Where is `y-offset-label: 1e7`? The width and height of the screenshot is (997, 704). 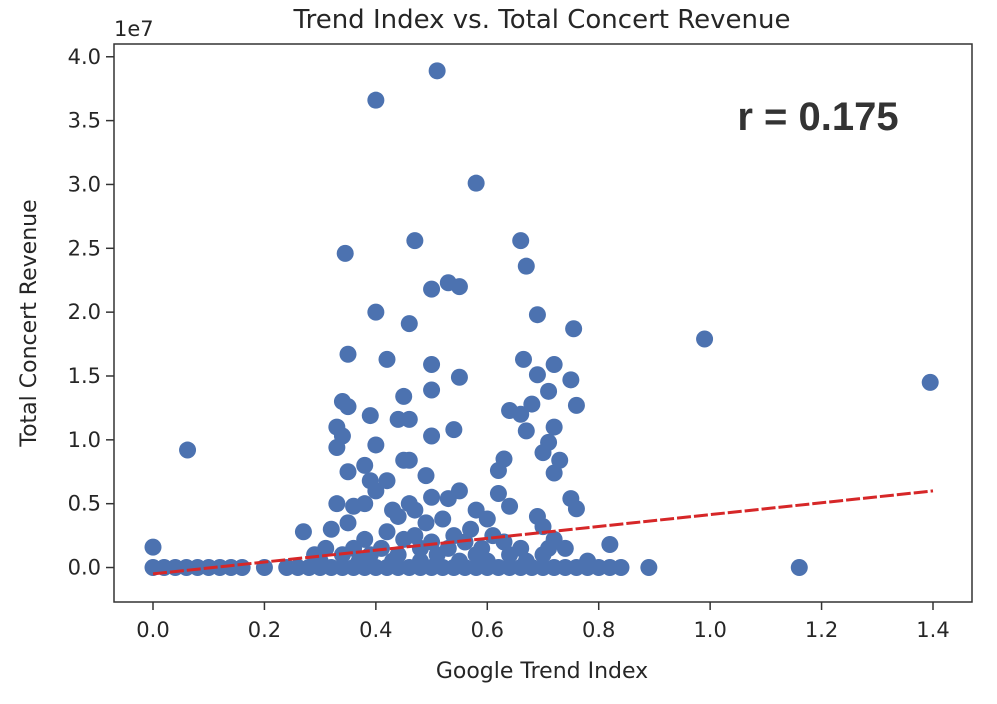
y-offset-label: 1e7 is located at coordinates (134, 29).